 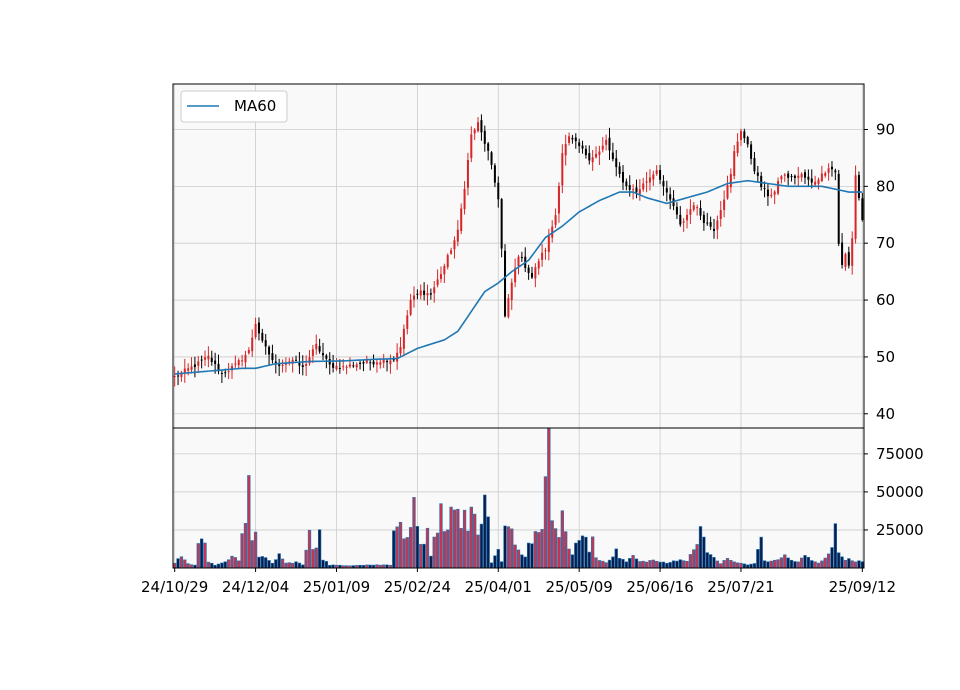 I want to click on x-tick-label: 25/05/09, so click(x=578, y=587).